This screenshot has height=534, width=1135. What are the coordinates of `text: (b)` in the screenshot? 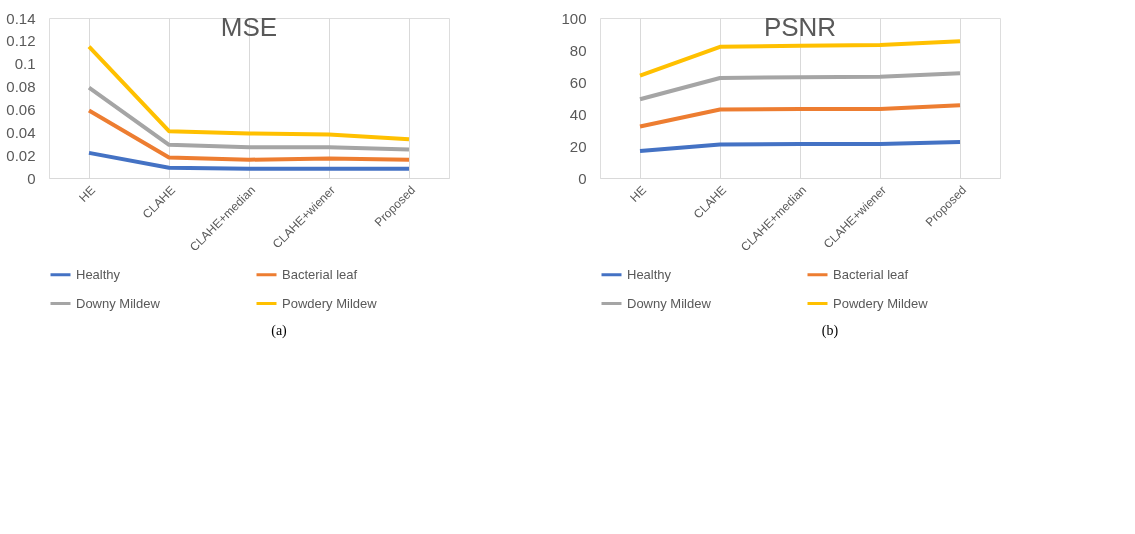 It's located at (830, 331).